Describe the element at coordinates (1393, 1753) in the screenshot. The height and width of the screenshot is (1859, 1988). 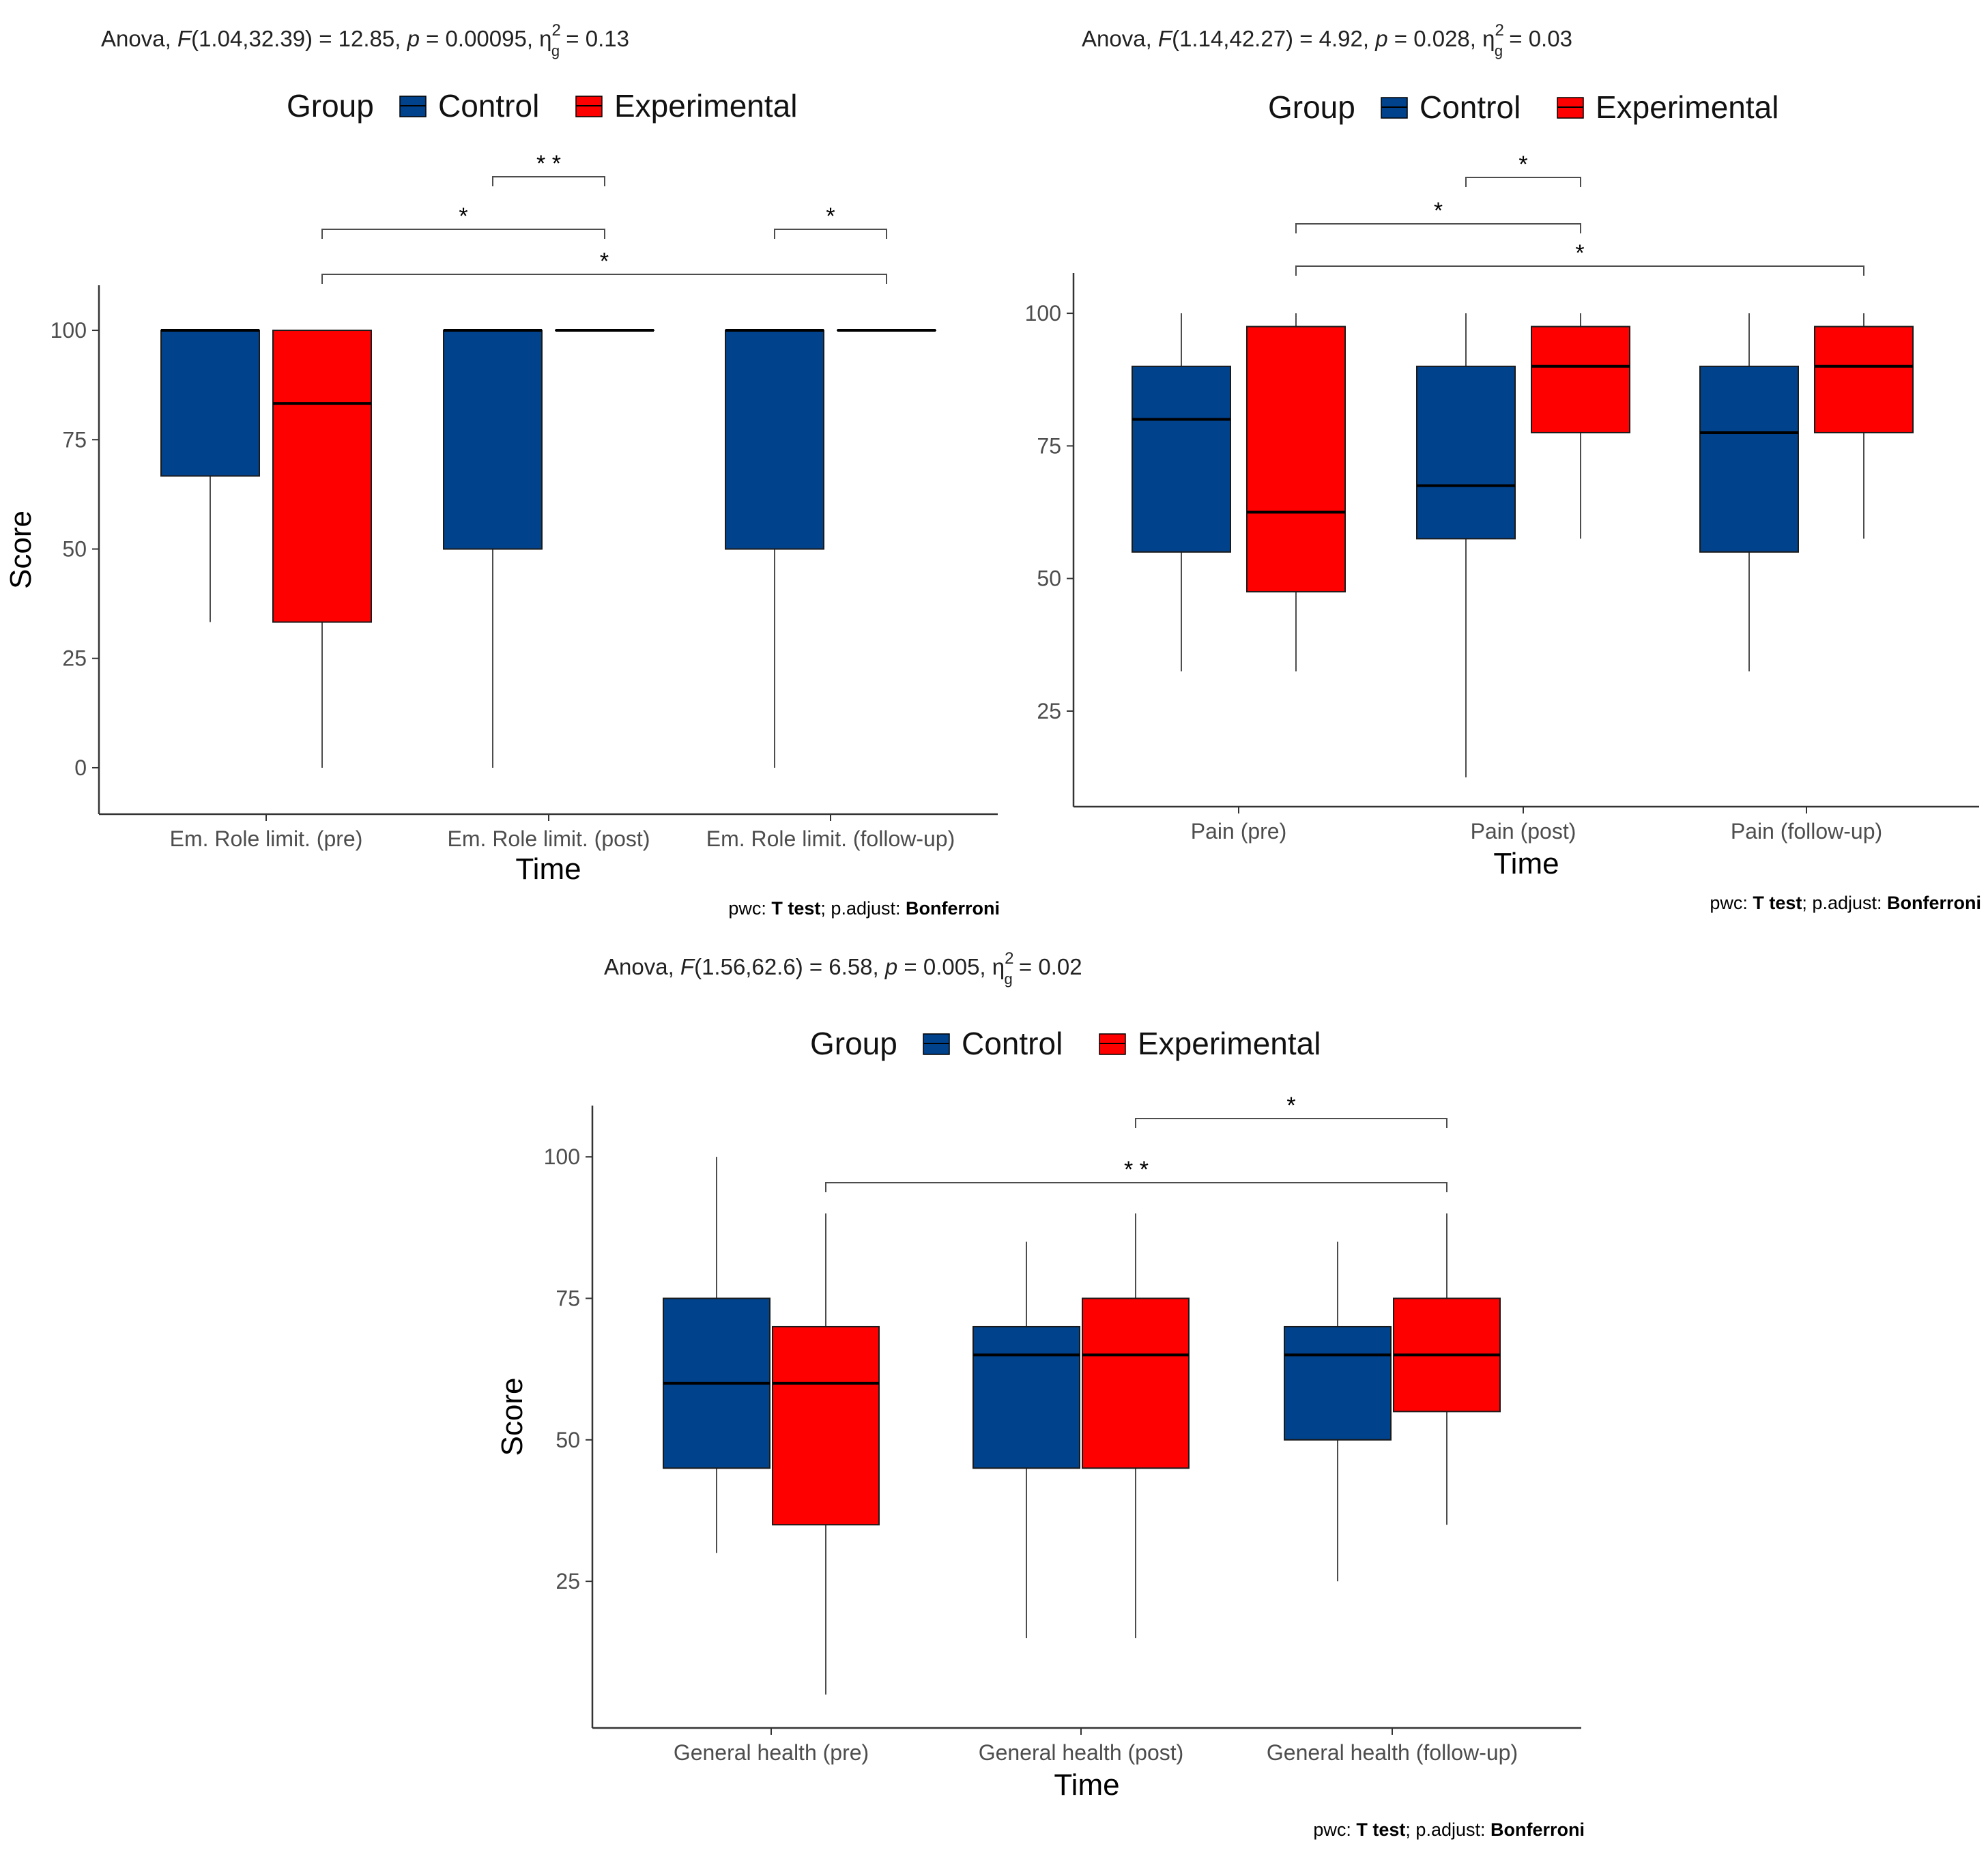
I see `x-tick-label: General health (follow-up)` at that location.